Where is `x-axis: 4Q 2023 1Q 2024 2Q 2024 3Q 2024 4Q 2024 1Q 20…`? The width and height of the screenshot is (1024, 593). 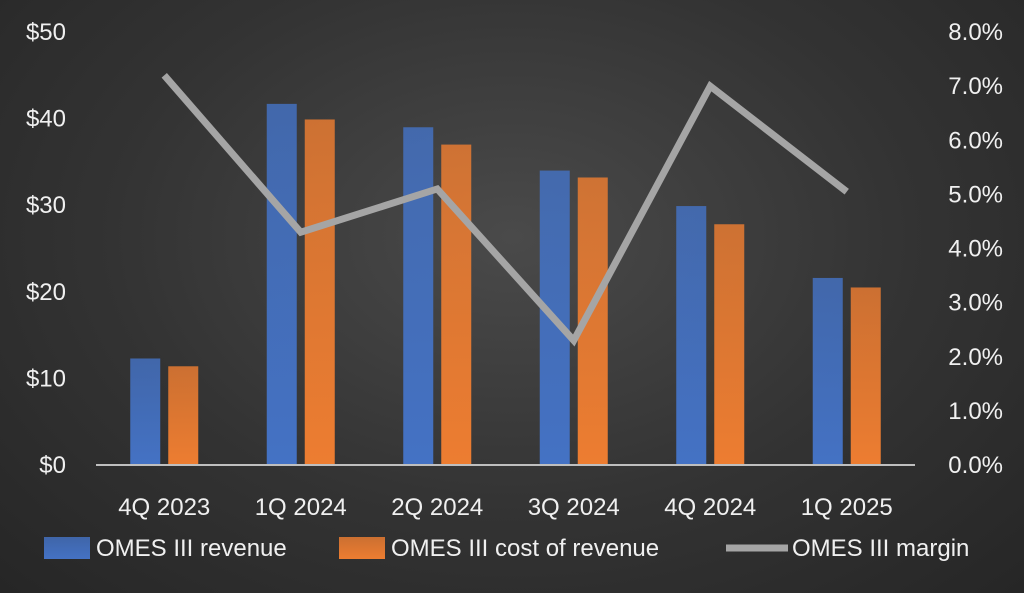
x-axis: 4Q 2023 1Q 2024 2Q 2024 3Q 2024 4Q 2024 1Q 20… is located at coordinates (505, 507).